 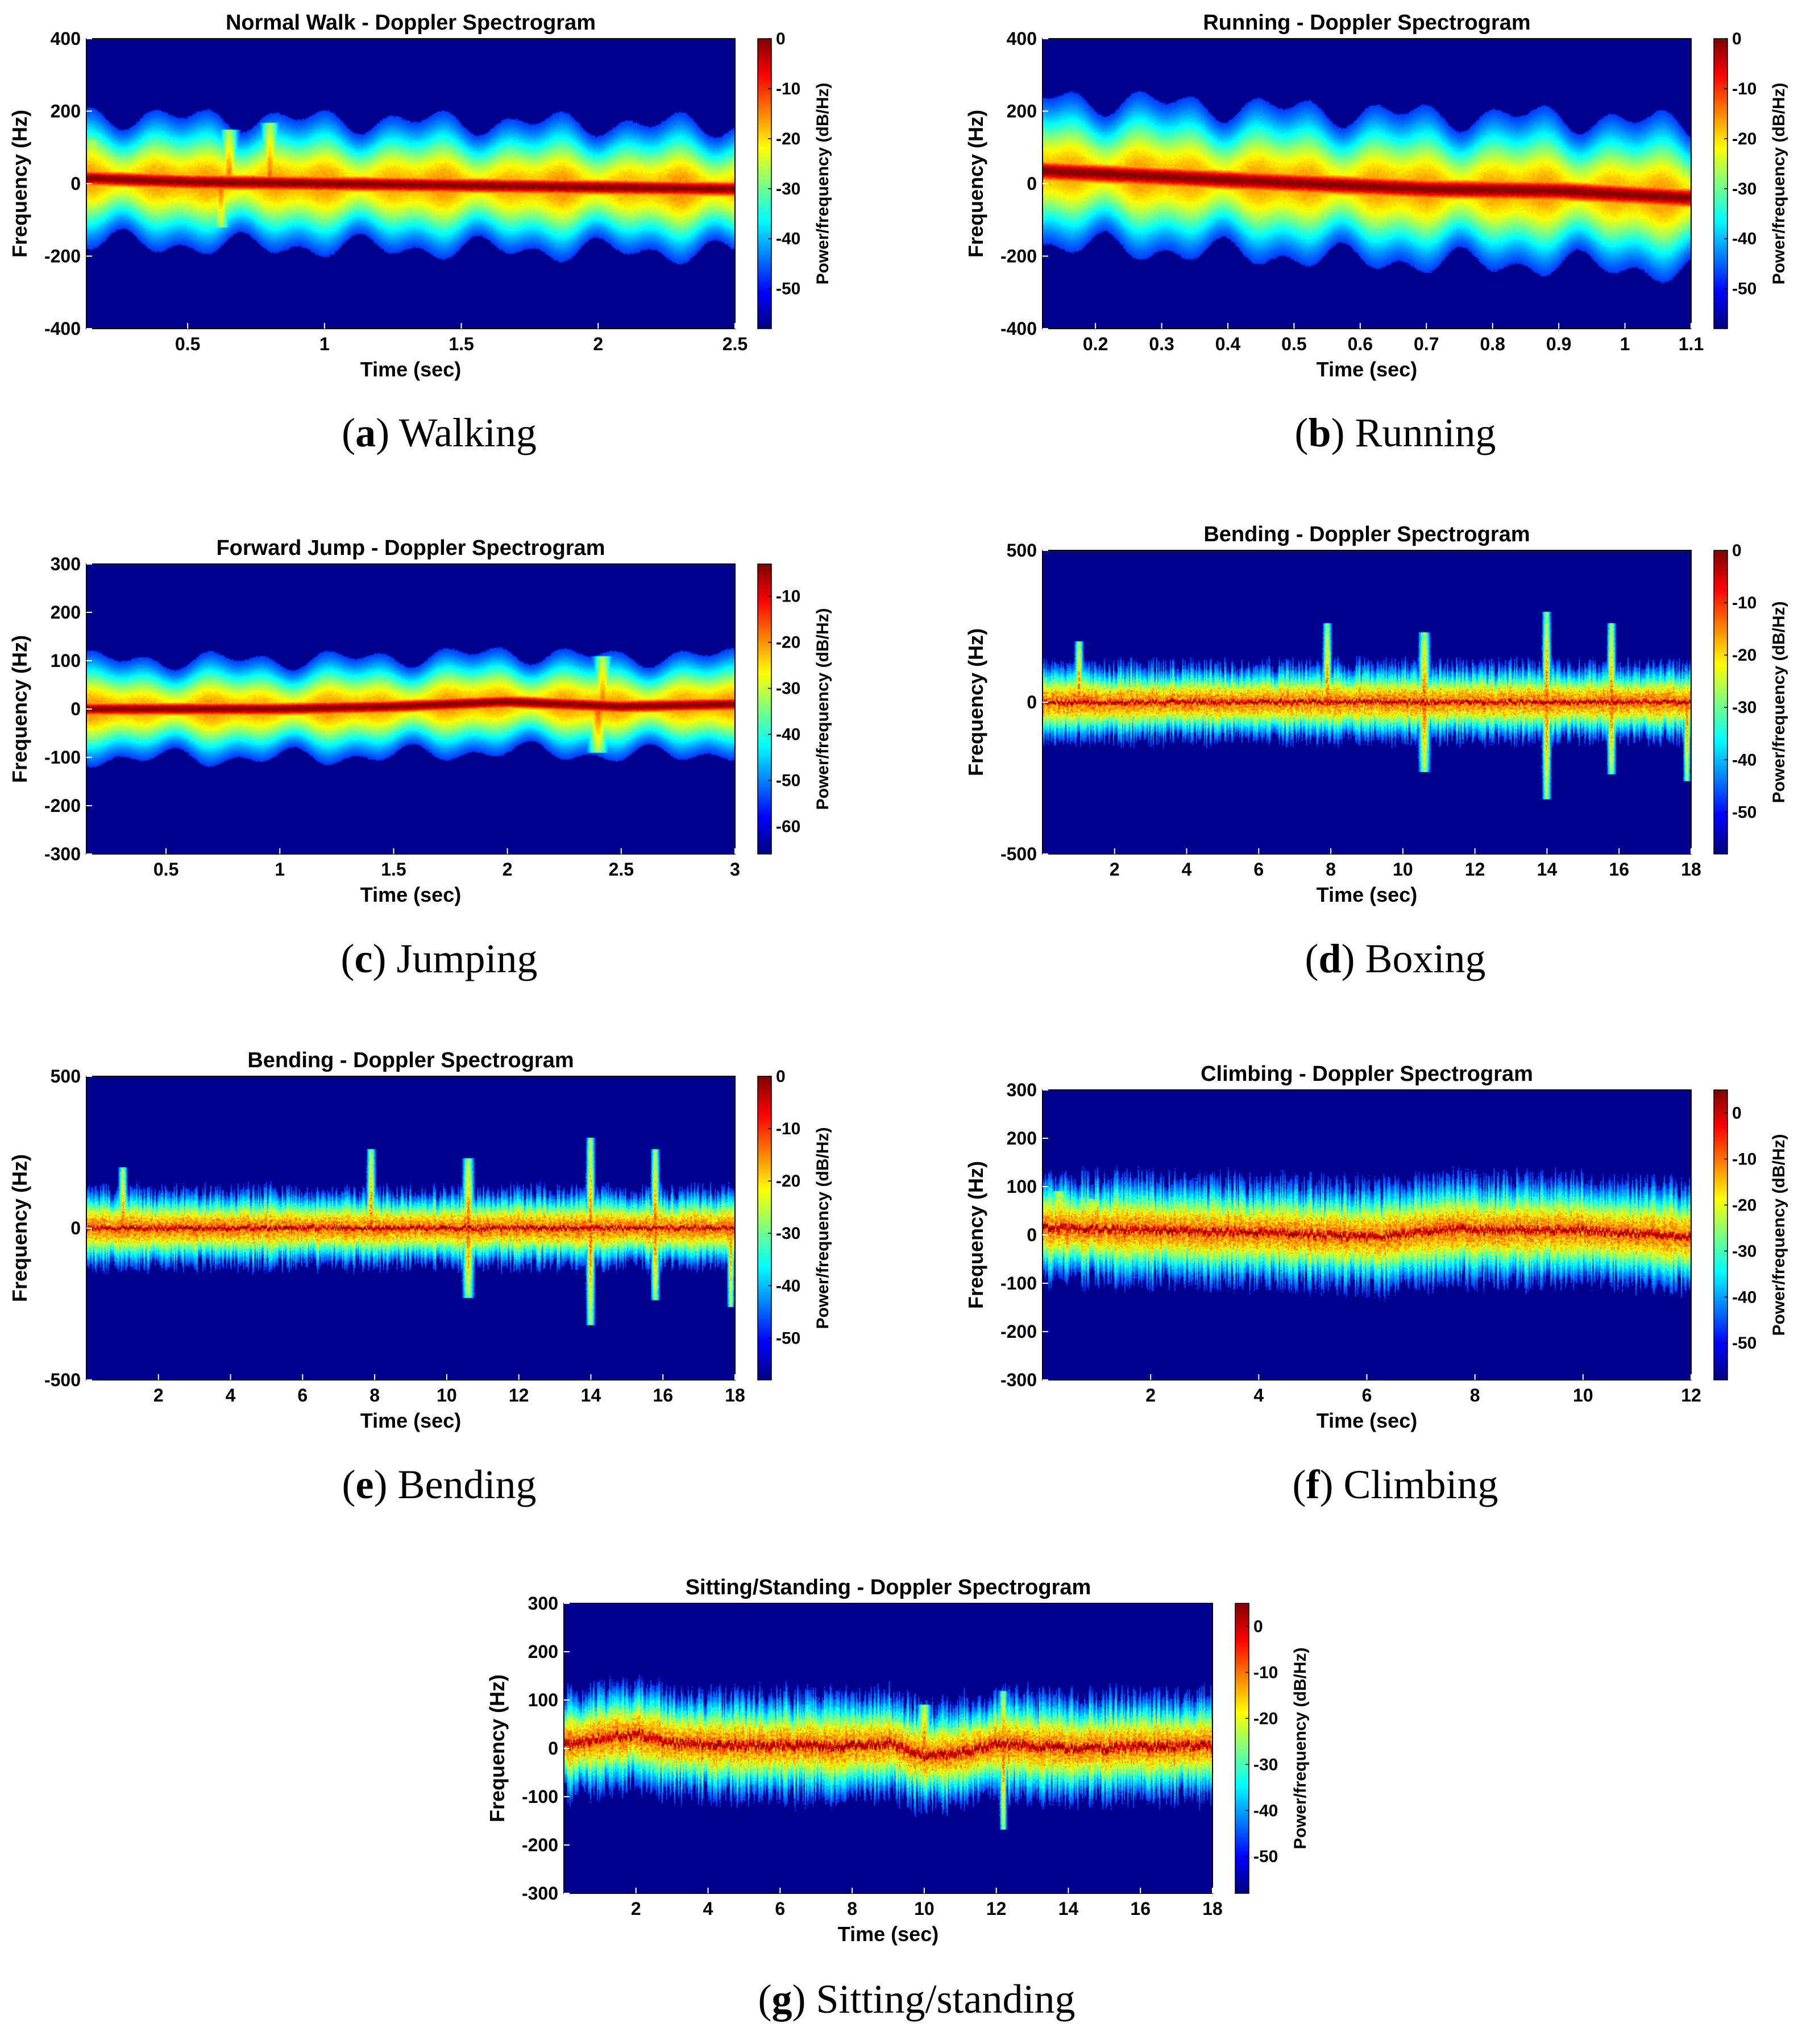 I want to click on subfigure-caption: (f) Climbing, so click(x=1395, y=1484).